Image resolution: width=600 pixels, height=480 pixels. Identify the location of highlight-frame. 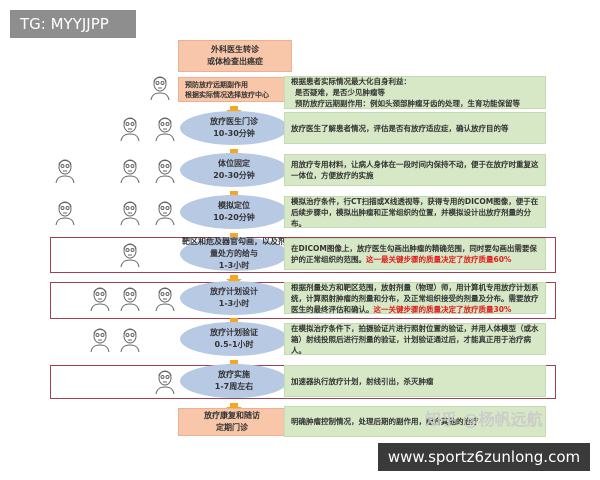
(303, 255).